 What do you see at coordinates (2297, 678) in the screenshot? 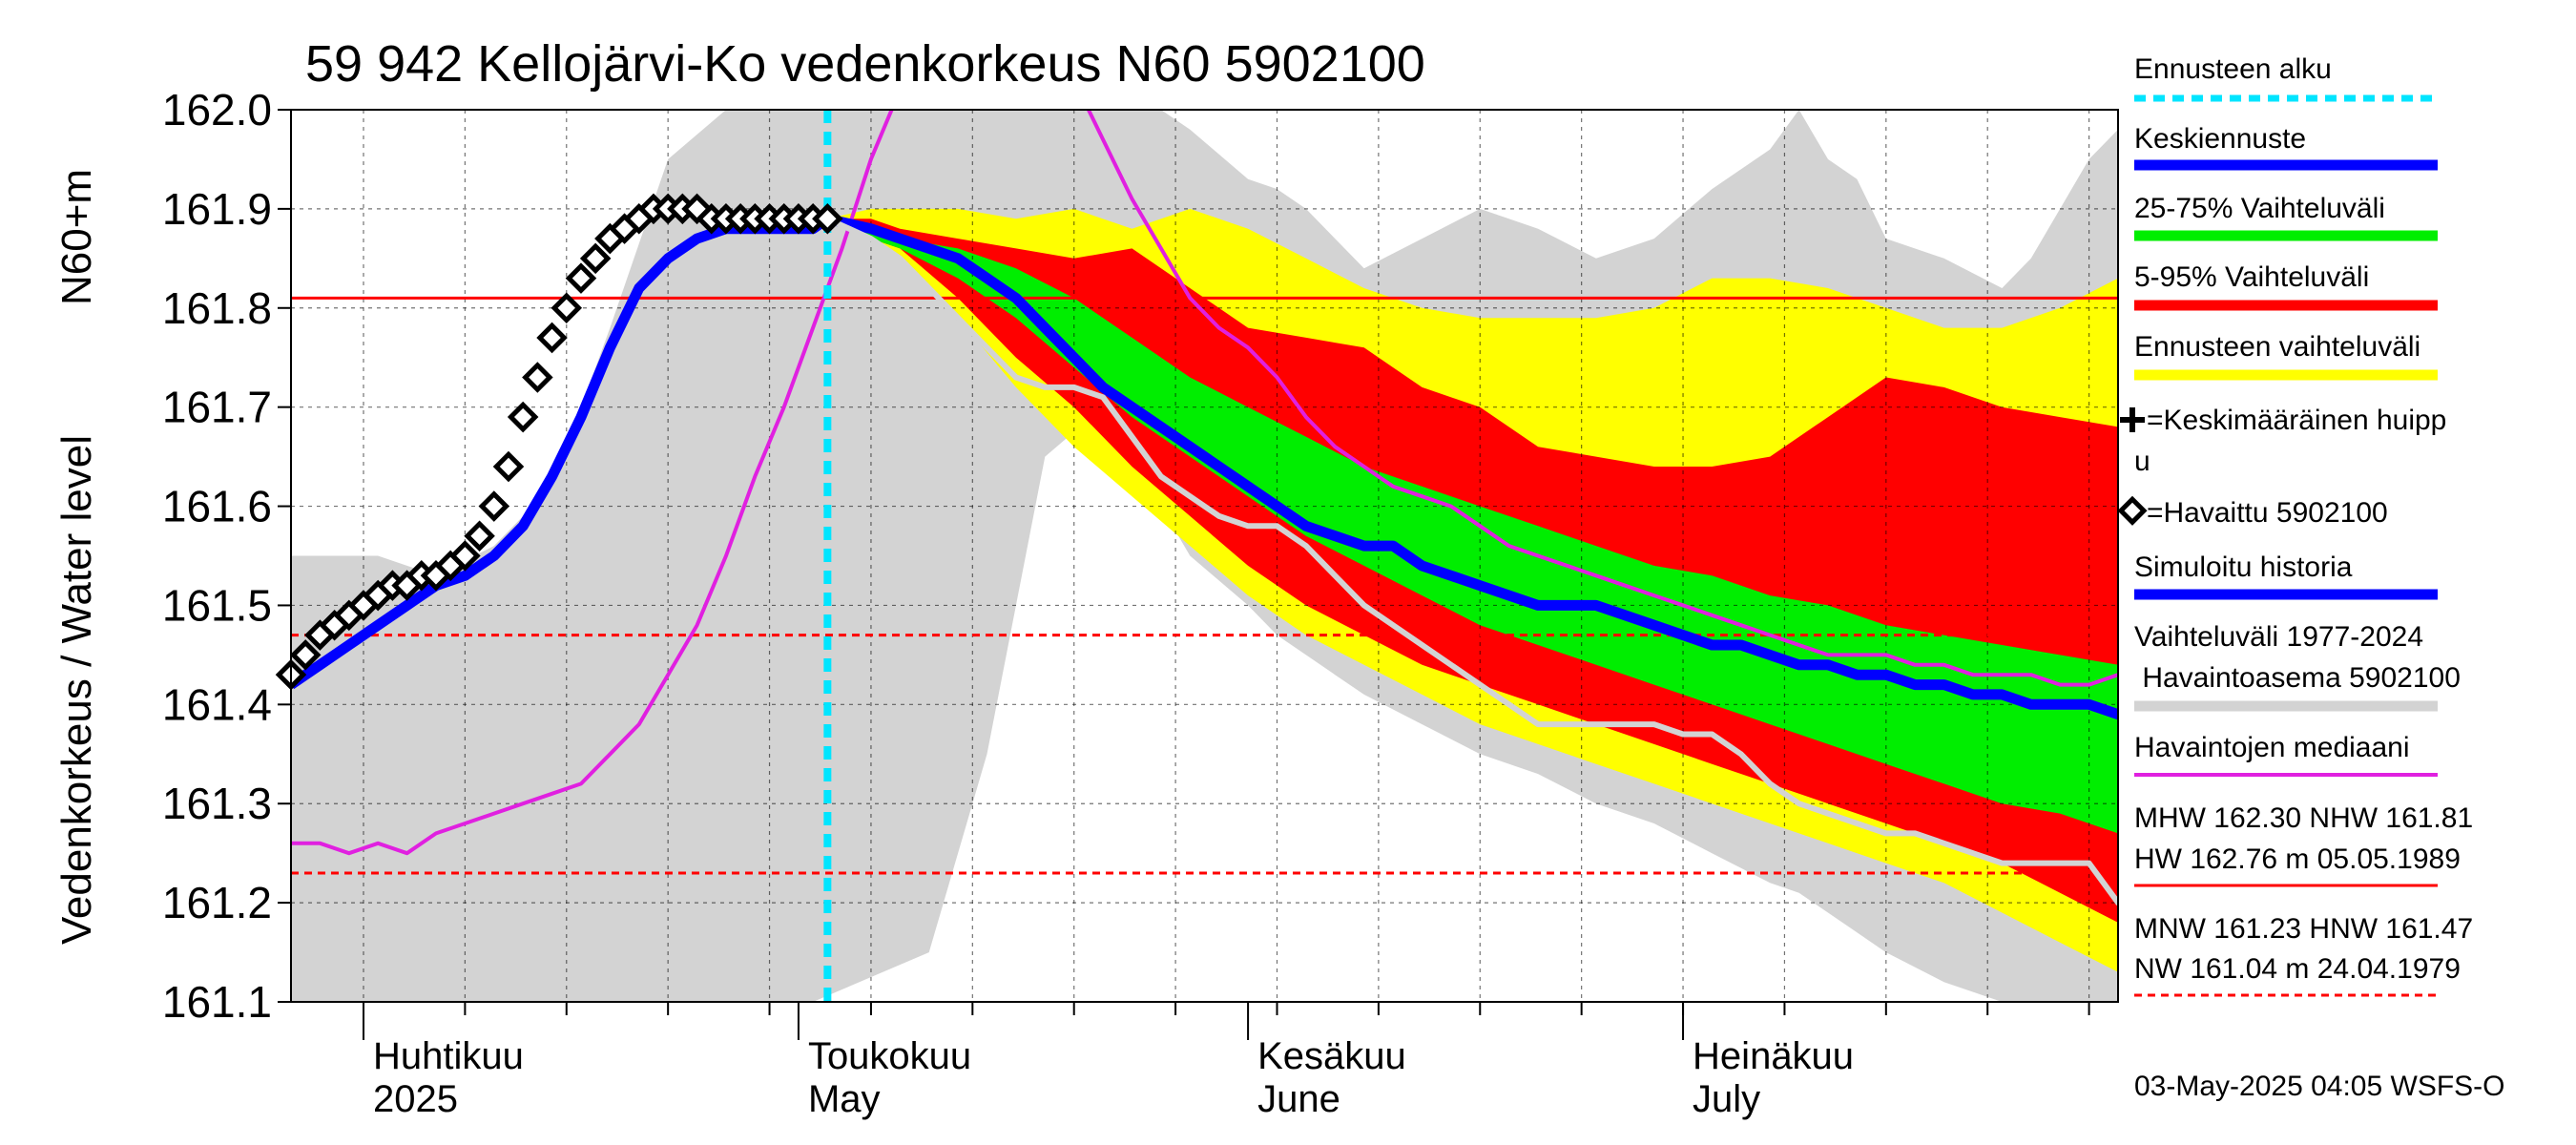
I see `legend-hist-range-label-cont: Havaintoasema 5902100` at bounding box center [2297, 678].